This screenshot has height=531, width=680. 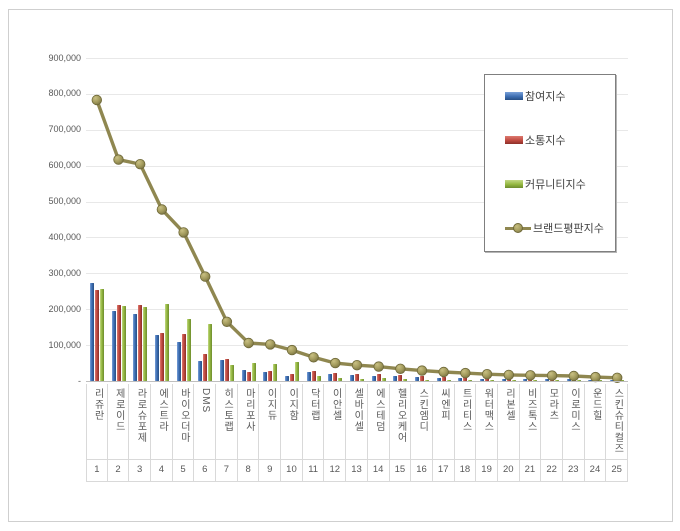 I want to click on brand-index-marker-워터맥스, so click(x=487, y=374).